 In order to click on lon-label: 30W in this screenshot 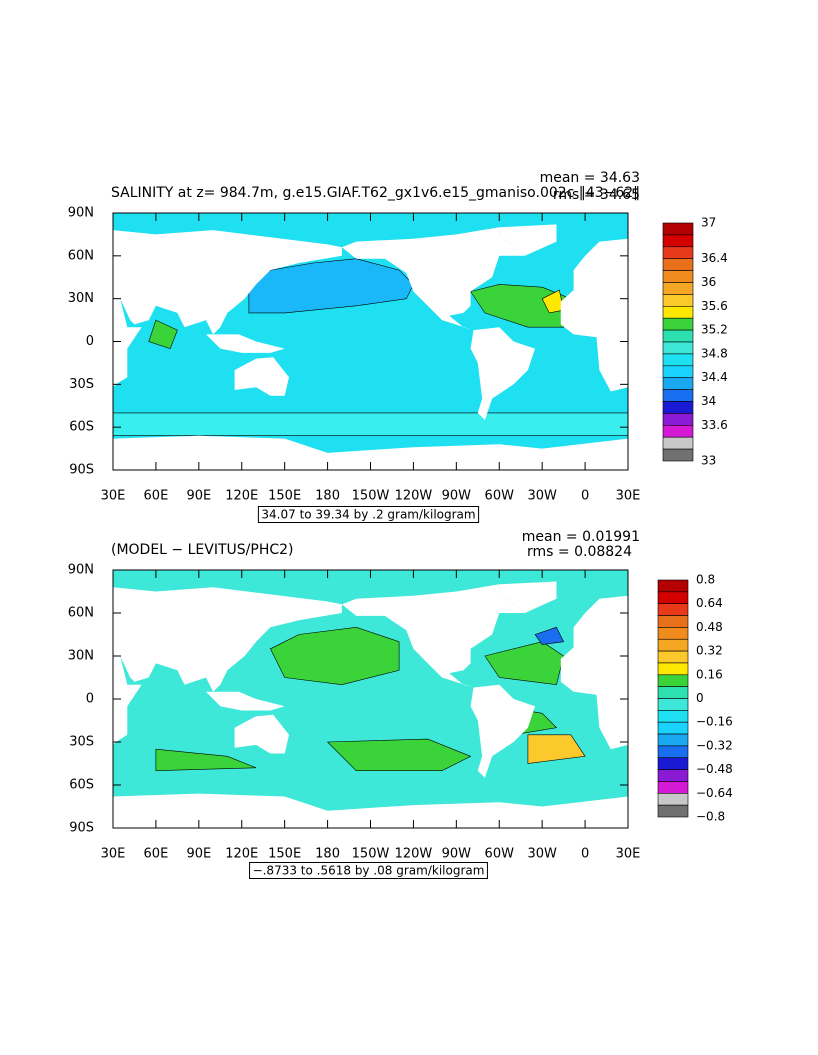, I will do `click(542, 854)`.